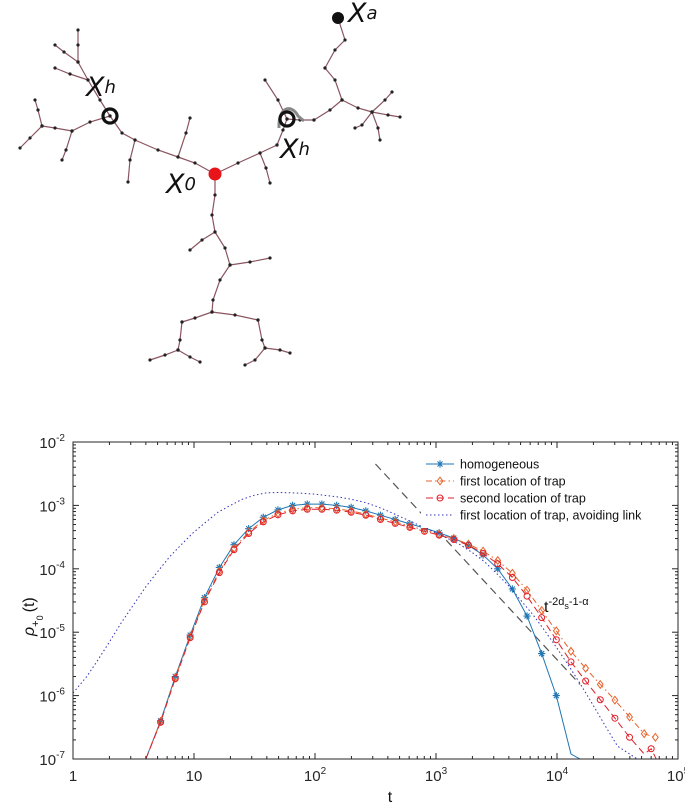 The image size is (685, 807). I want to click on reference-line, so click(478, 574).